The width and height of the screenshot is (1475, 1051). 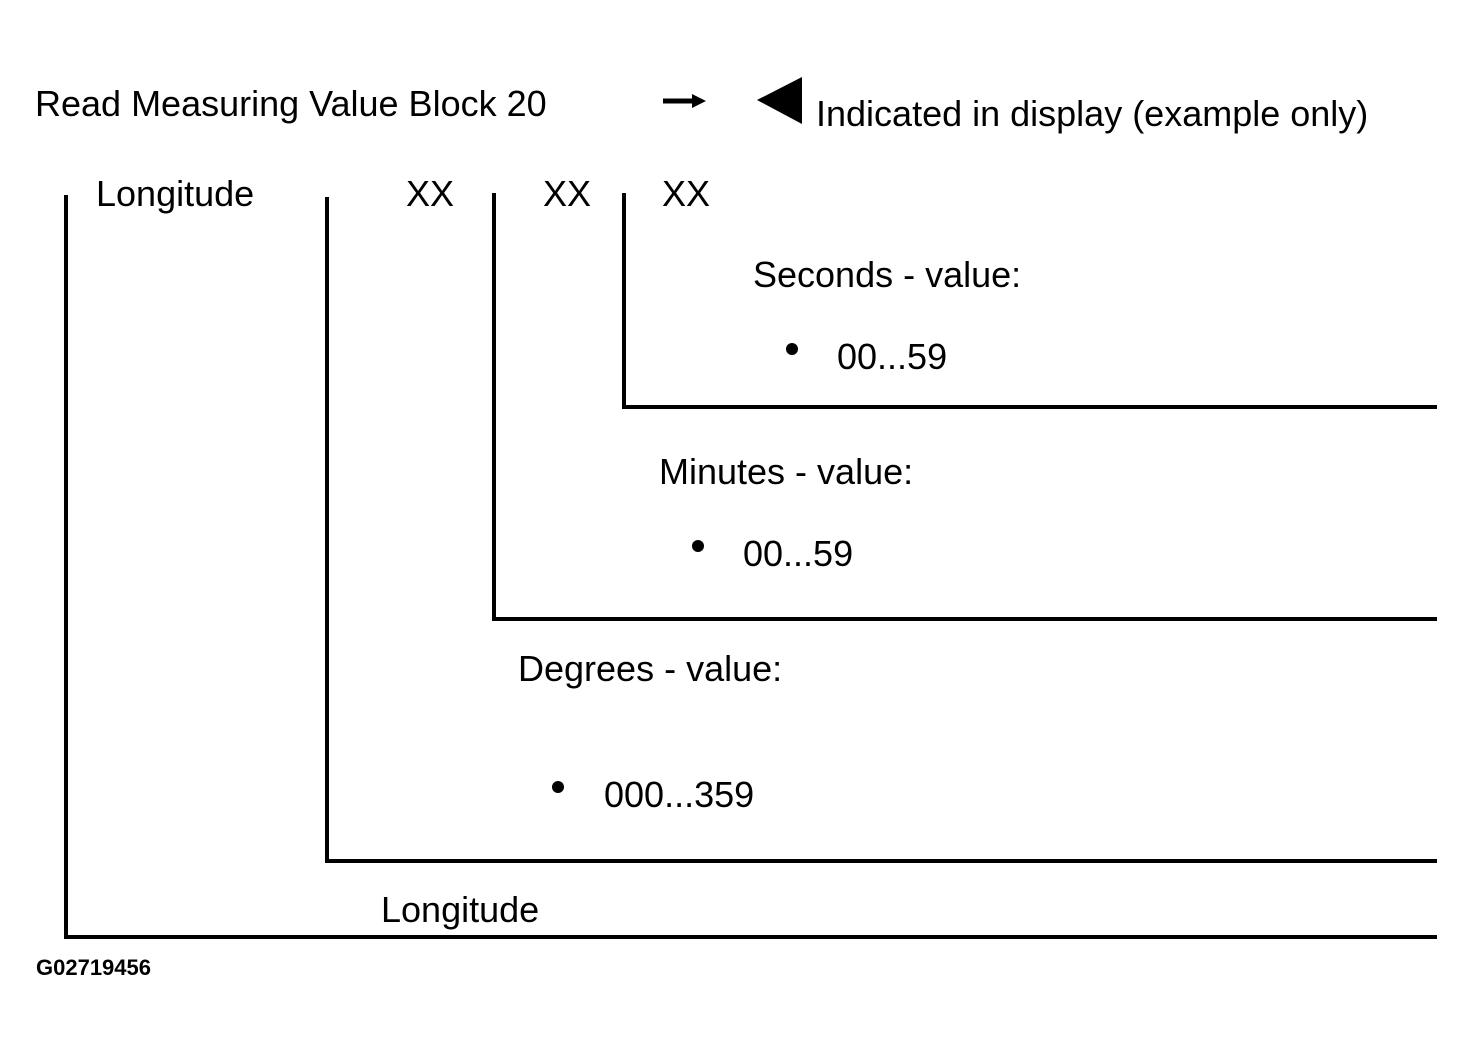 I want to click on display-label: Longitude, so click(x=175, y=193).